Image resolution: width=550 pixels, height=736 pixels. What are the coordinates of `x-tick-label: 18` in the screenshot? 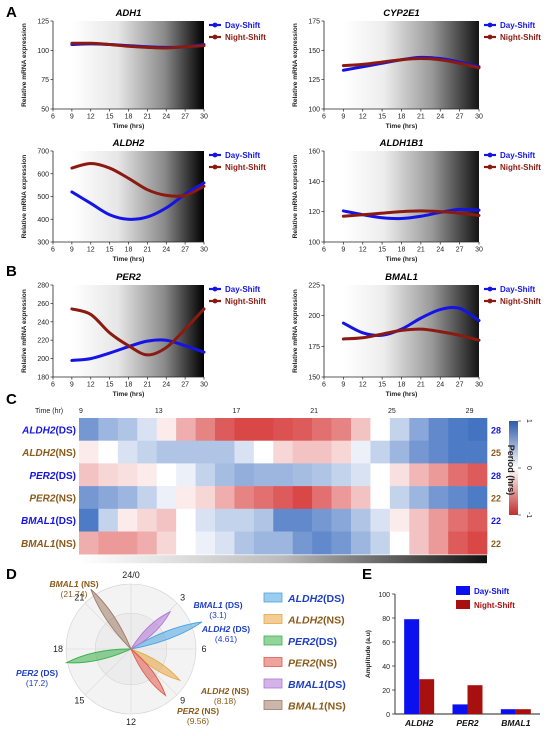 It's located at (402, 117).